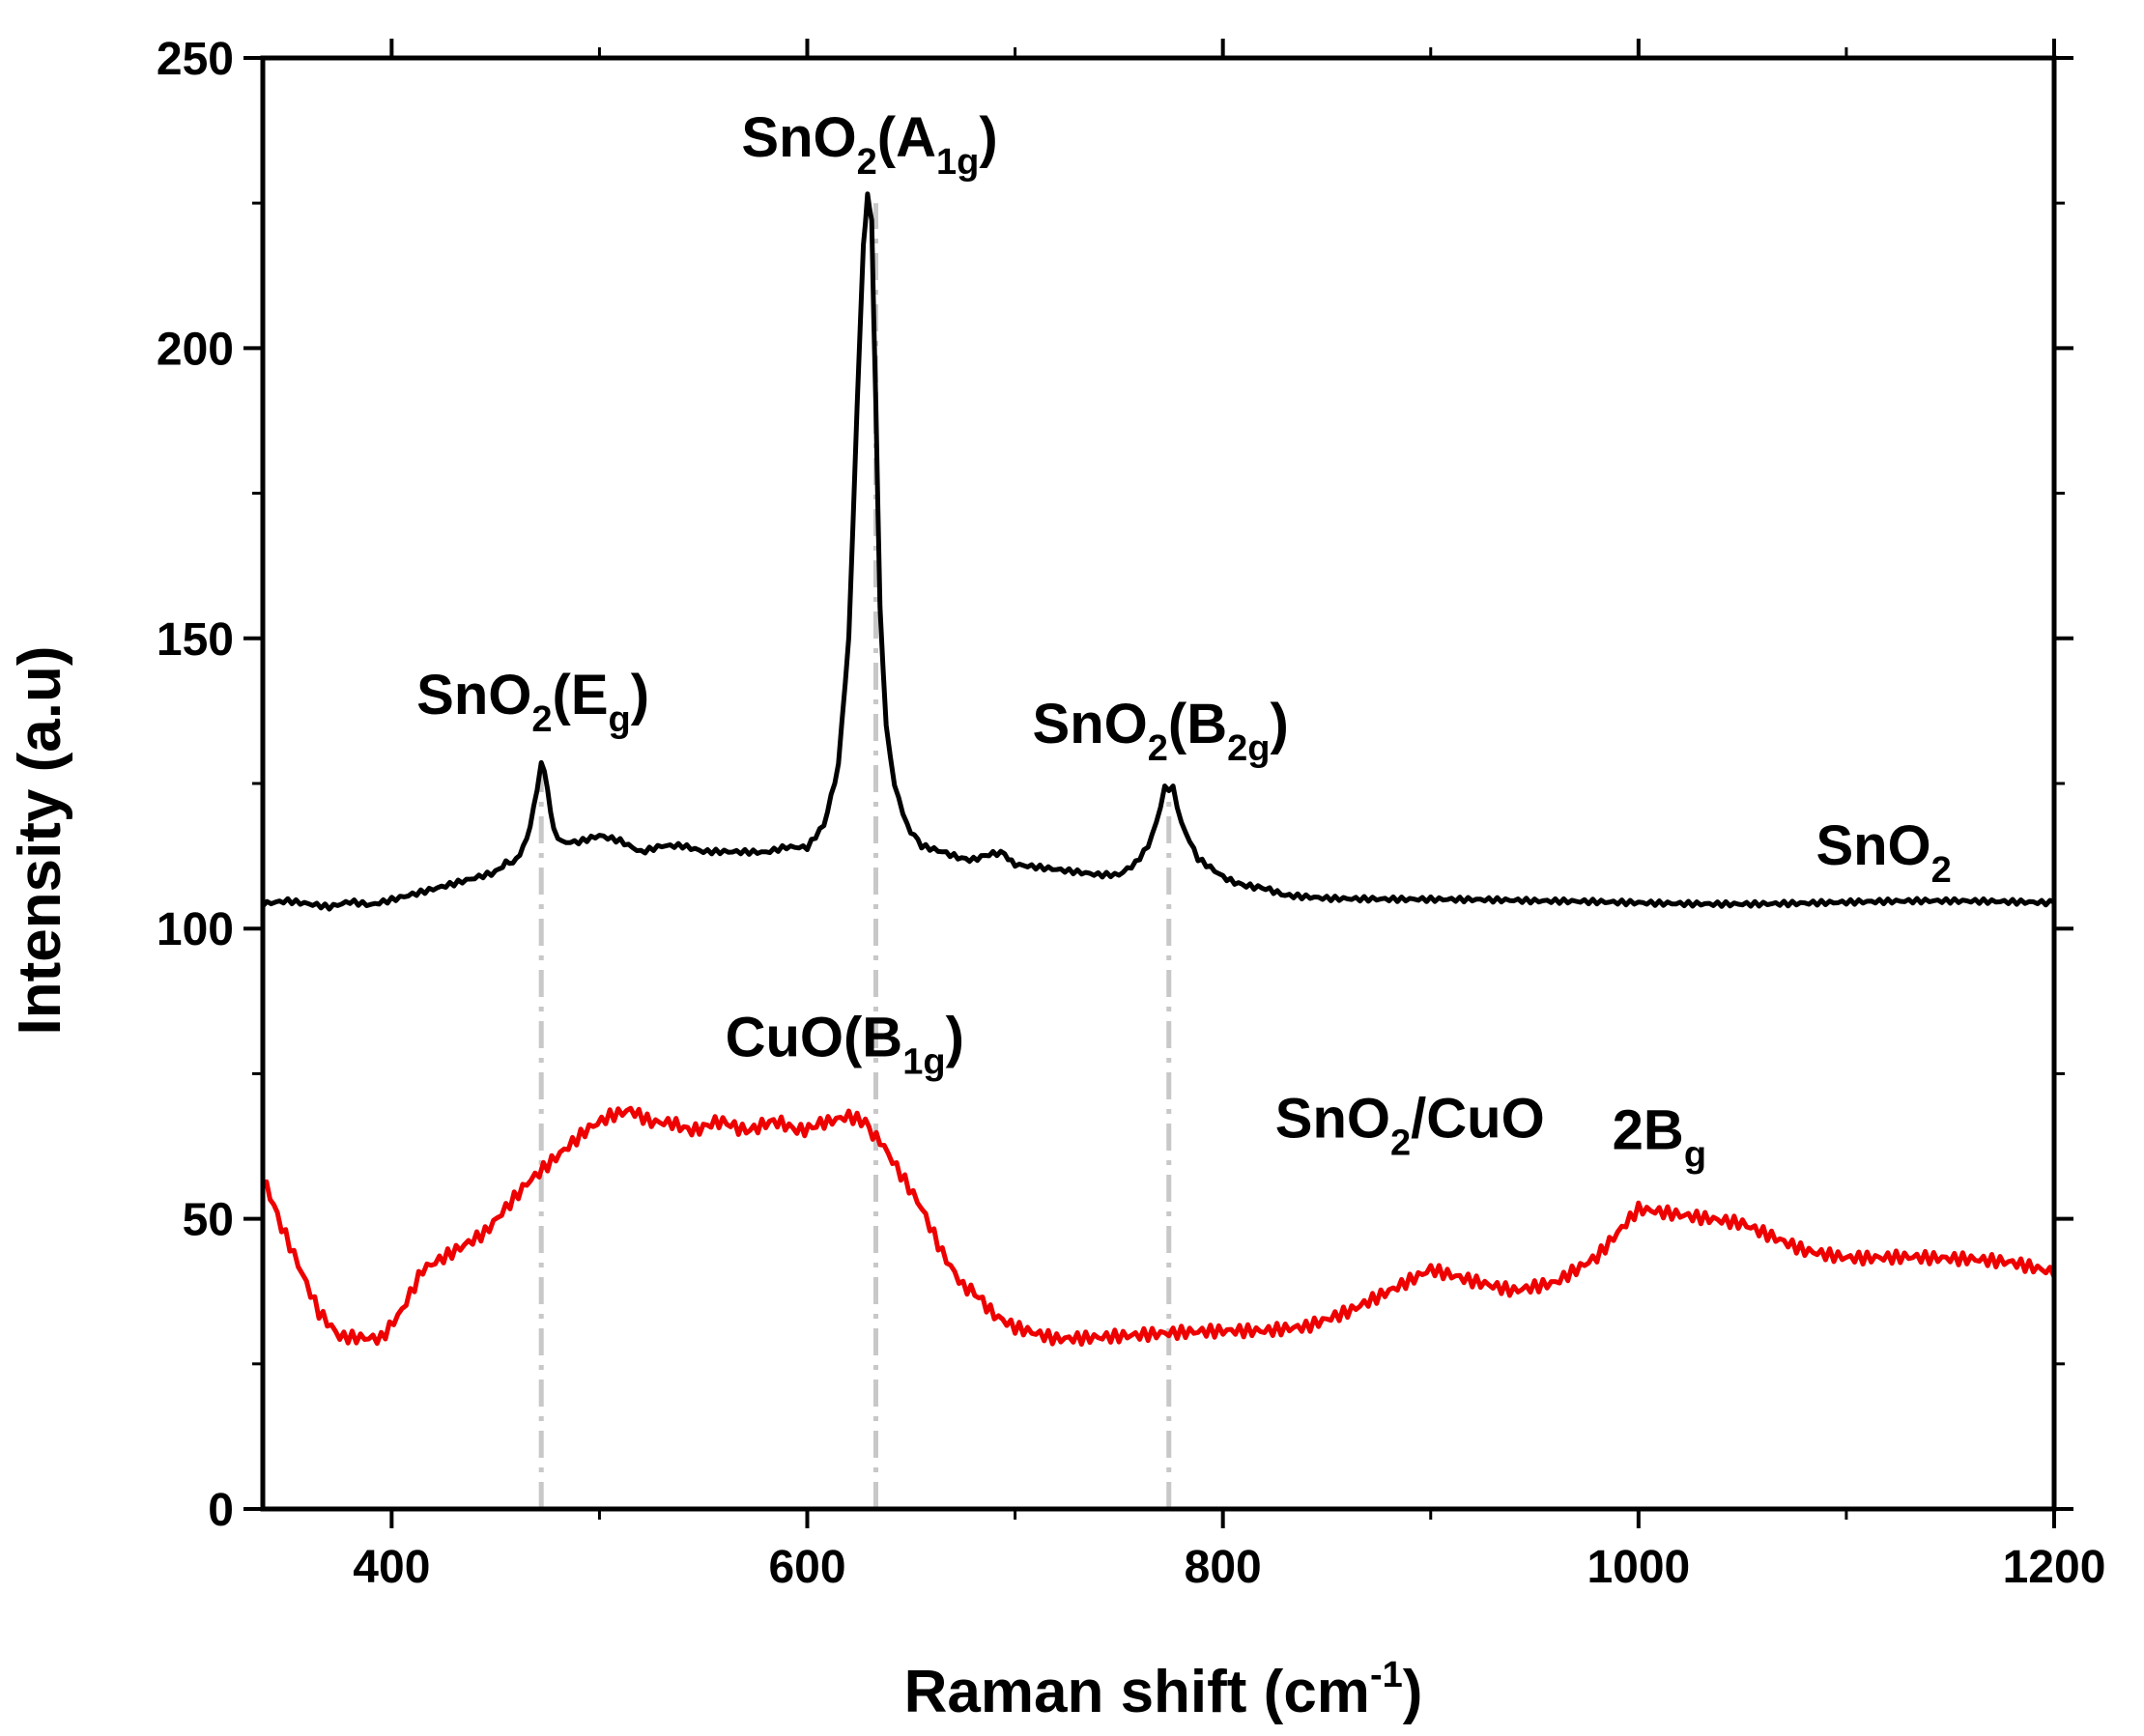 The image size is (2144, 1736). I want to click on x-axis-title-sup: -1, so click(1387, 1675).